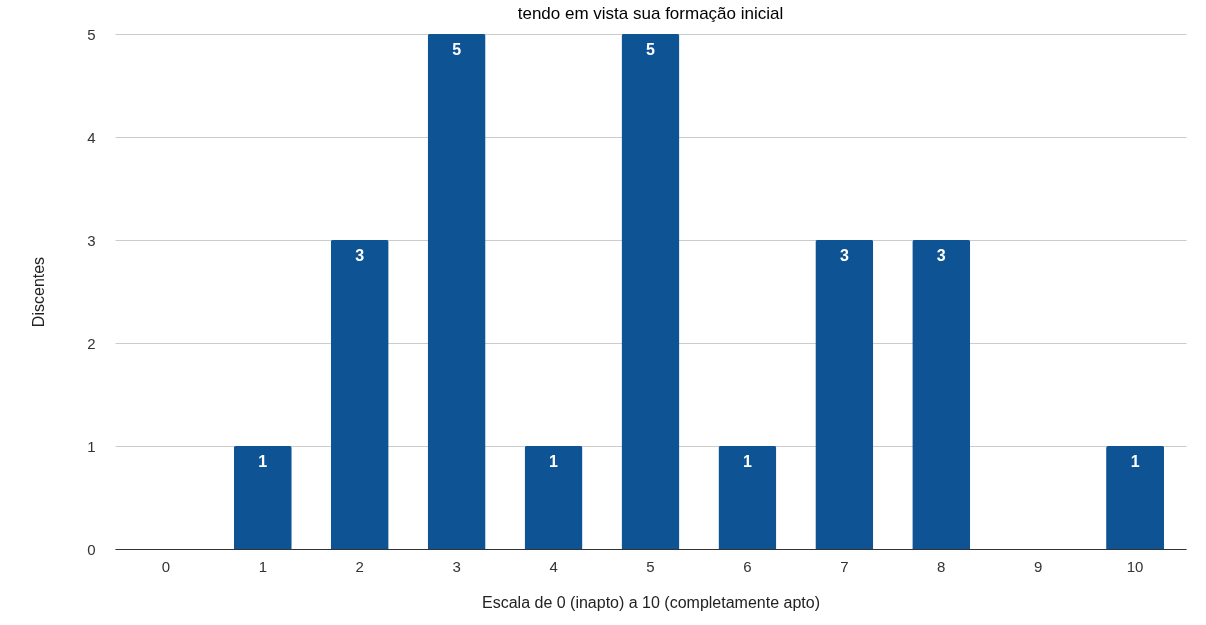  What do you see at coordinates (91, 137) in the screenshot?
I see `y-tick-label: 4` at bounding box center [91, 137].